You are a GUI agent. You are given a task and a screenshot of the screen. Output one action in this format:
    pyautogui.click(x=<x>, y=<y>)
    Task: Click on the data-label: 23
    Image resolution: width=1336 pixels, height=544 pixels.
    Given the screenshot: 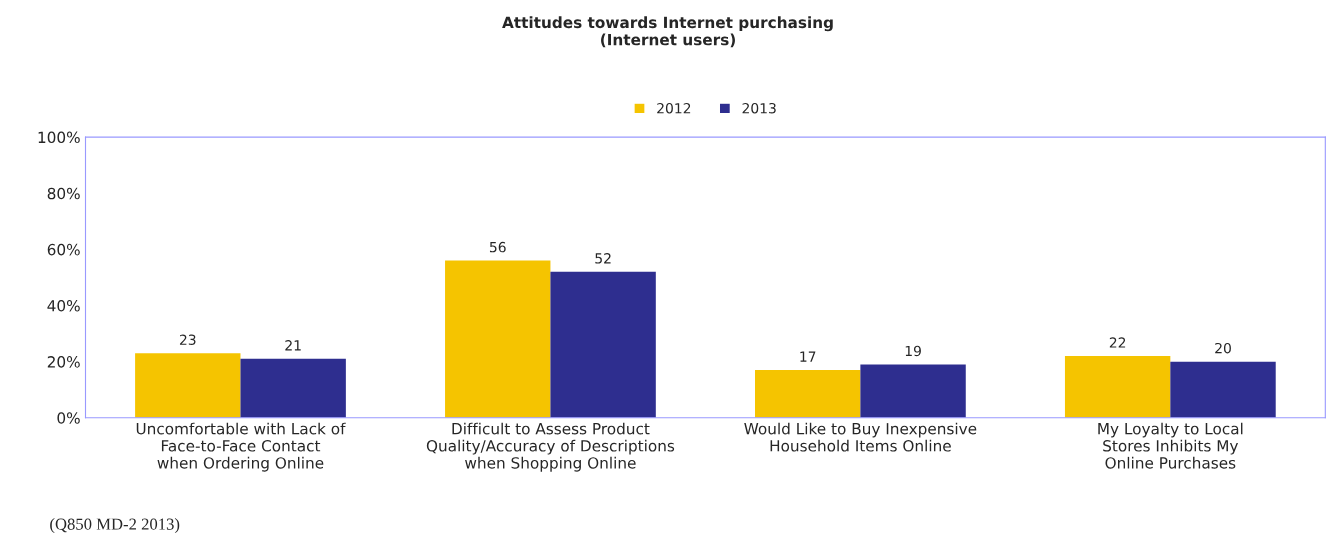 What is the action you would take?
    pyautogui.click(x=187, y=339)
    